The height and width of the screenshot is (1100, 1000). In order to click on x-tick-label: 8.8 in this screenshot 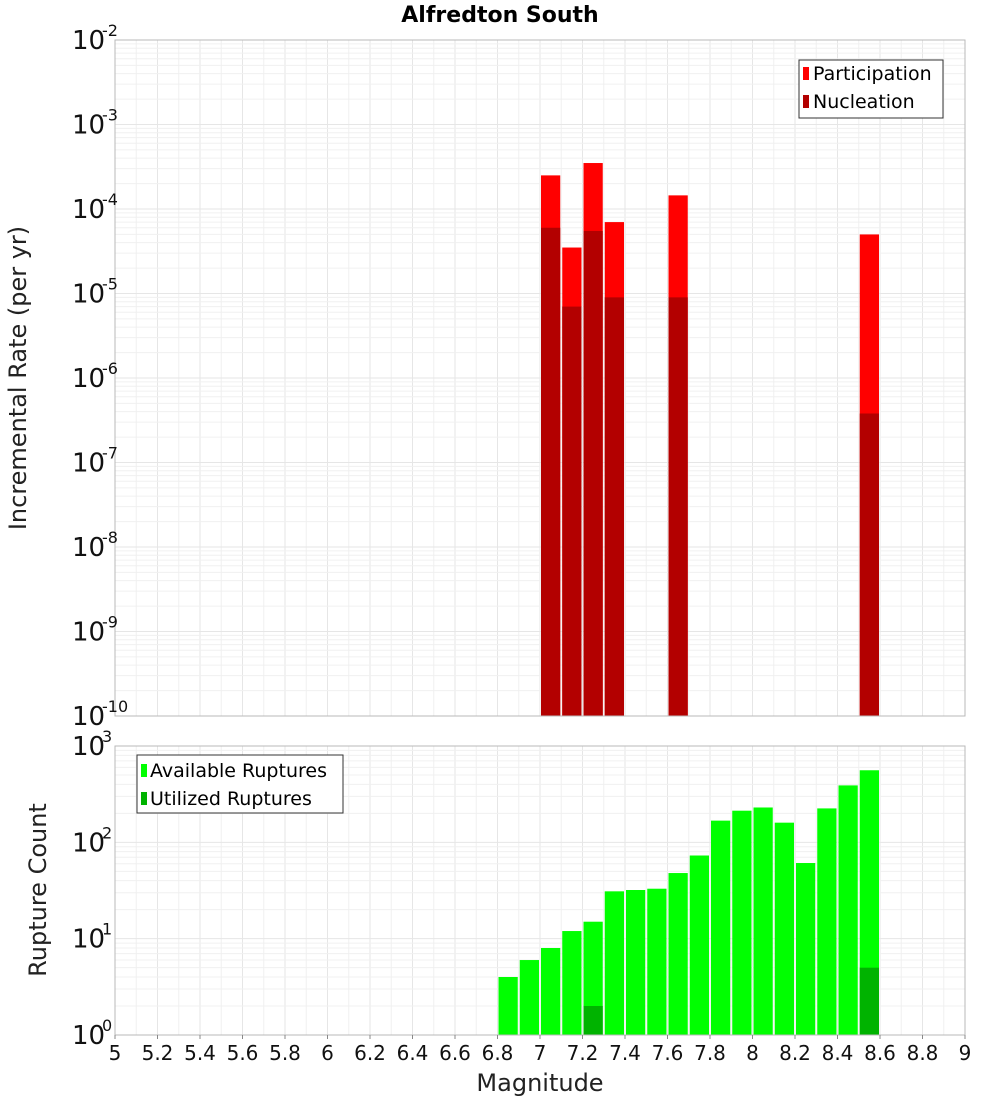, I will do `click(923, 1053)`.